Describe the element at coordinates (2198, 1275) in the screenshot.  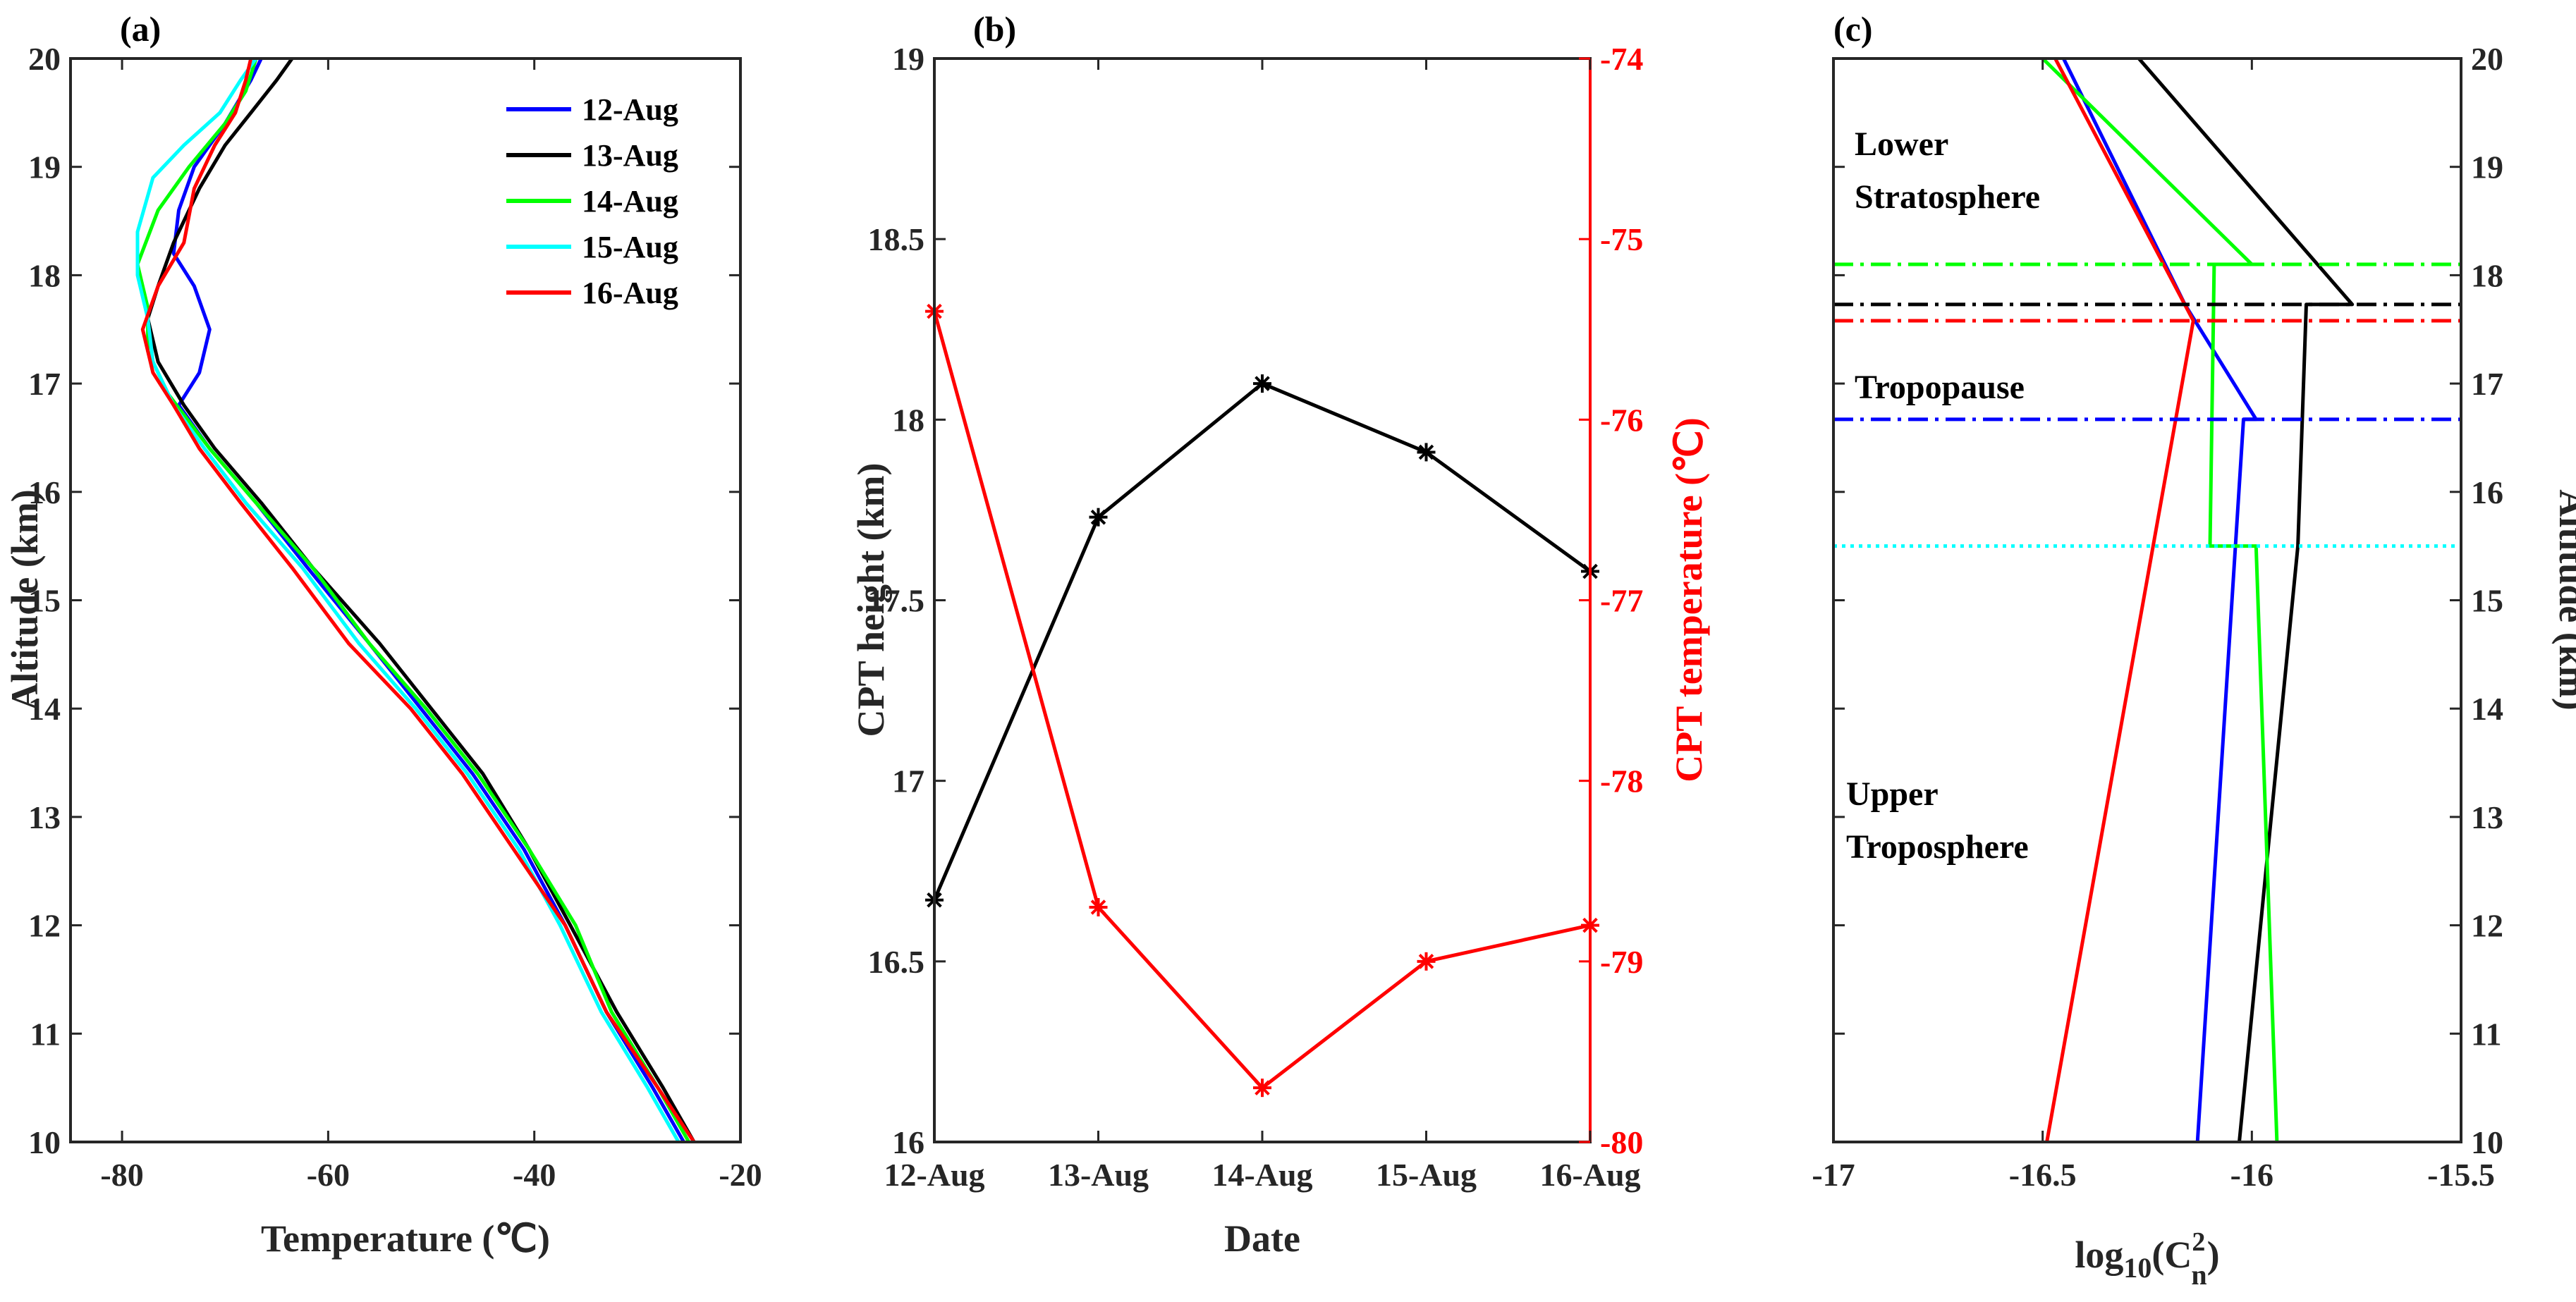
I see `xlabel-sub-n: n` at that location.